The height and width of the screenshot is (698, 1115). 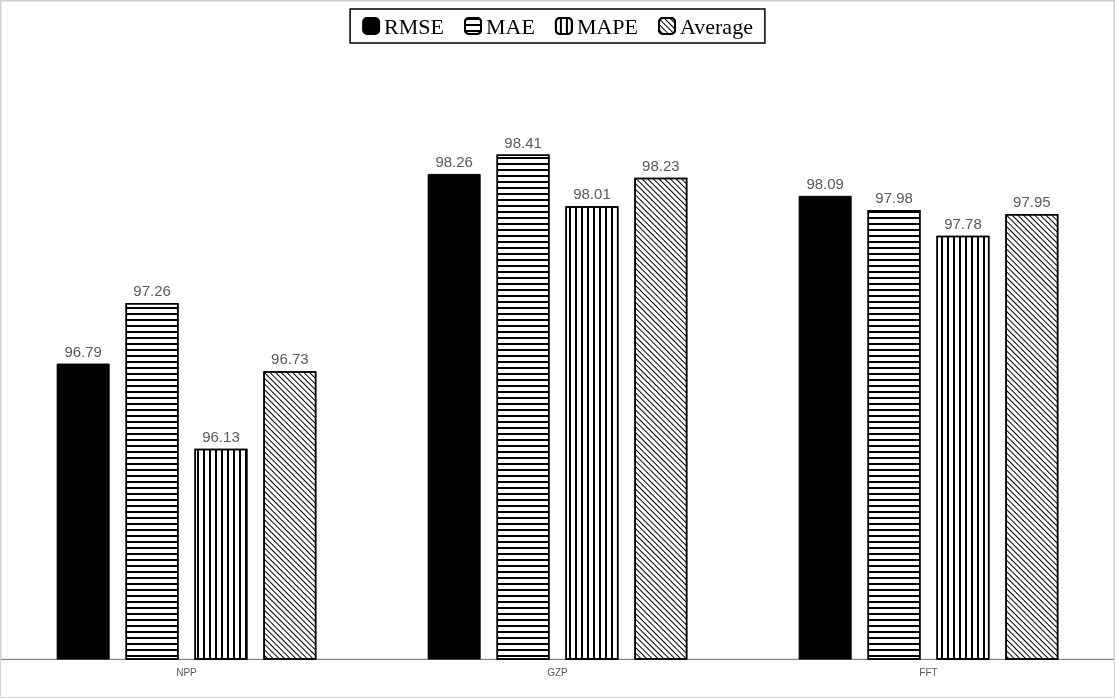 I want to click on data-label: 96.79, so click(x=83, y=351).